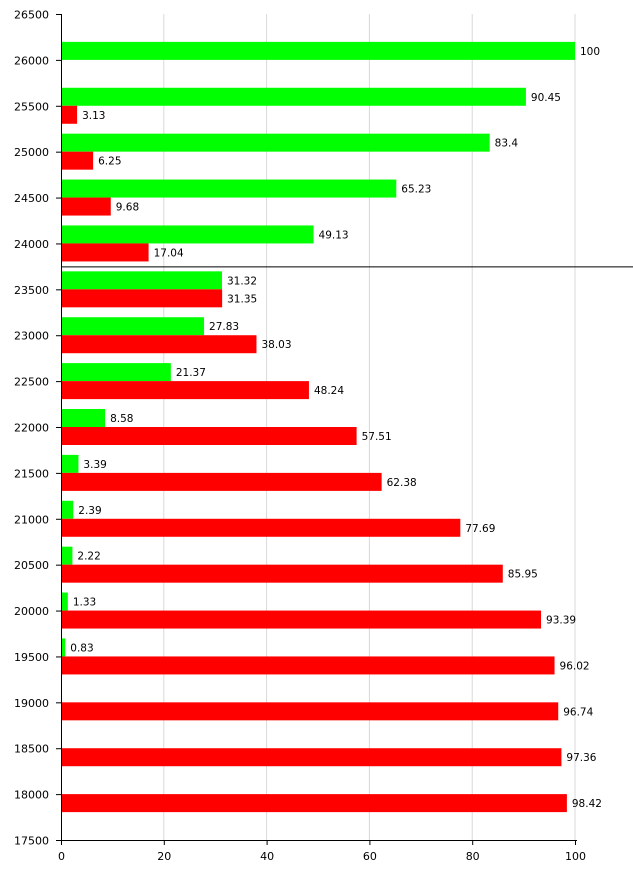 Image resolution: width=633 pixels, height=878 pixels. Describe the element at coordinates (334, 235) in the screenshot. I see `bar-value-label: 49.13` at that location.